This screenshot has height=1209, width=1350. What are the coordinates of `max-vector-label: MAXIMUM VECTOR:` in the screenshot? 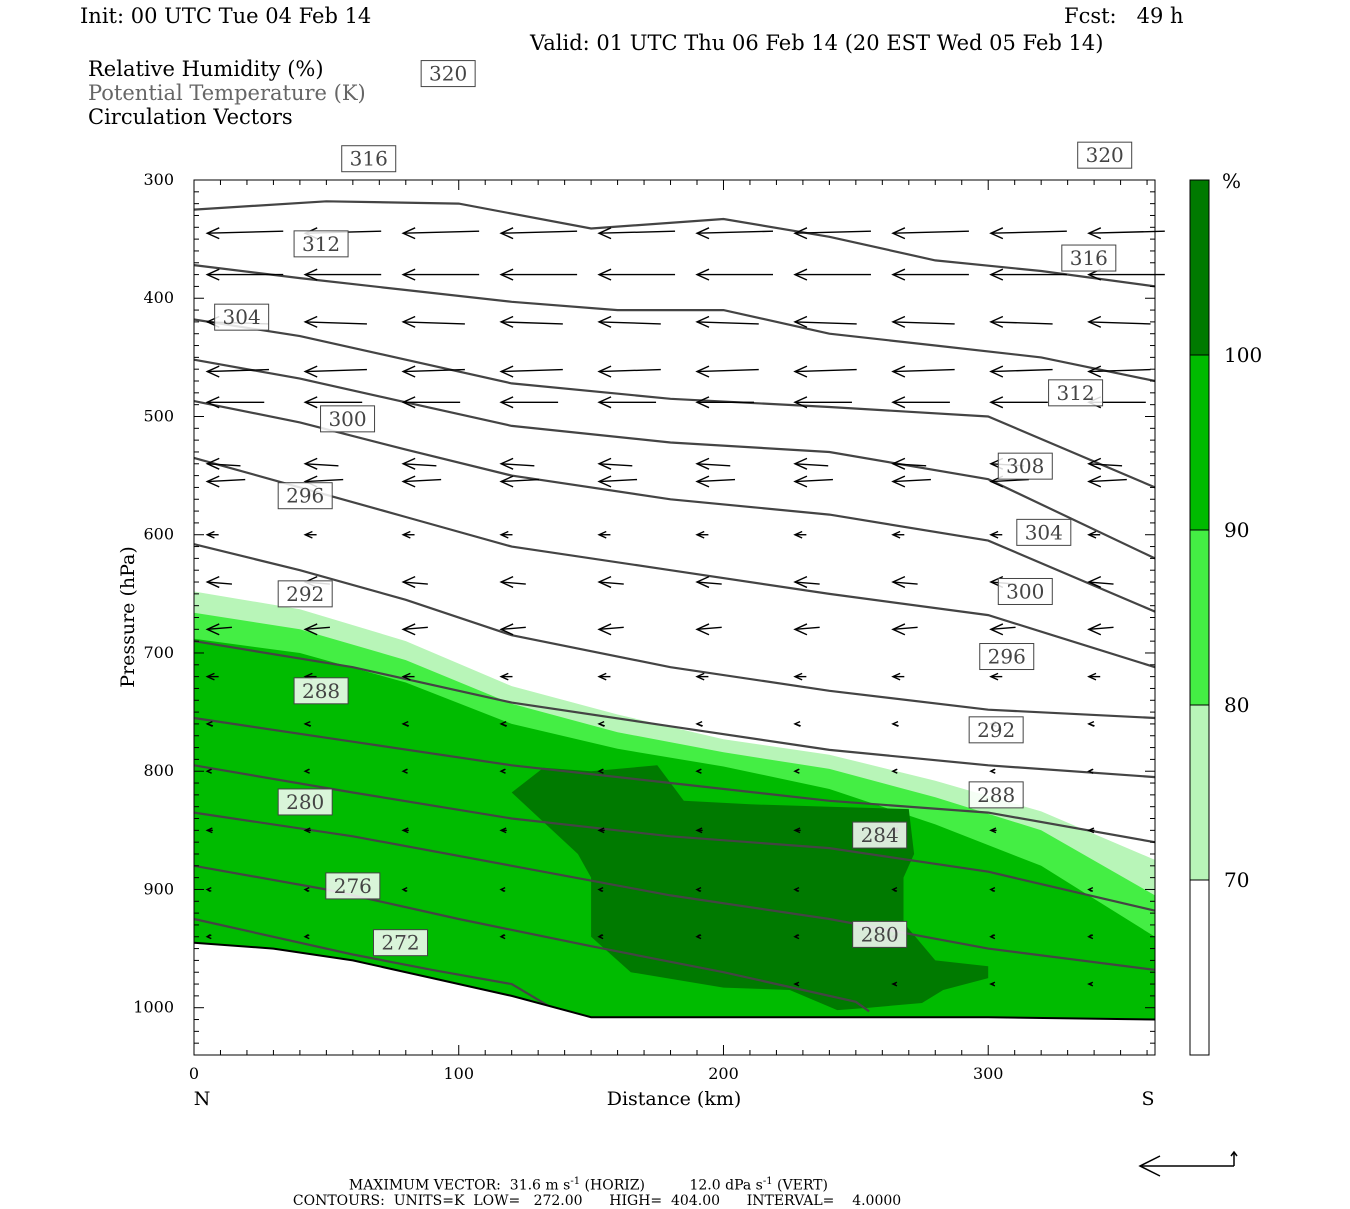 It's located at (424, 1185).